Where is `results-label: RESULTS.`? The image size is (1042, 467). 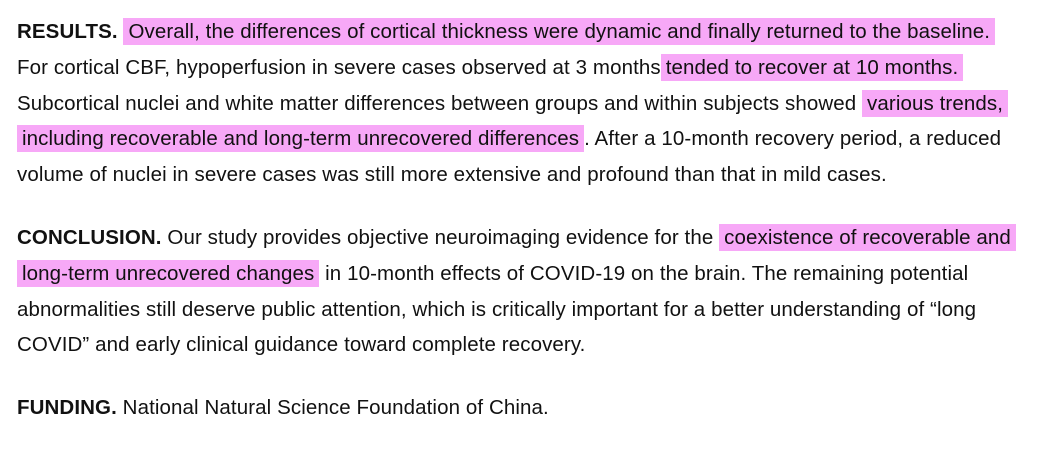 results-label: RESULTS. is located at coordinates (67, 31).